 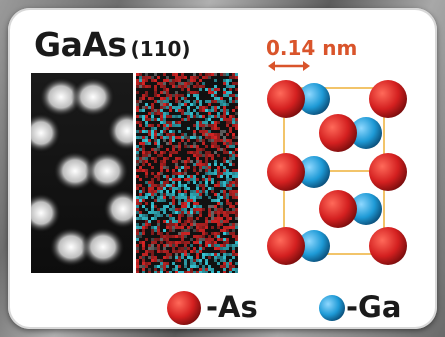 I want to click on stm-color-map, so click(x=187, y=173).